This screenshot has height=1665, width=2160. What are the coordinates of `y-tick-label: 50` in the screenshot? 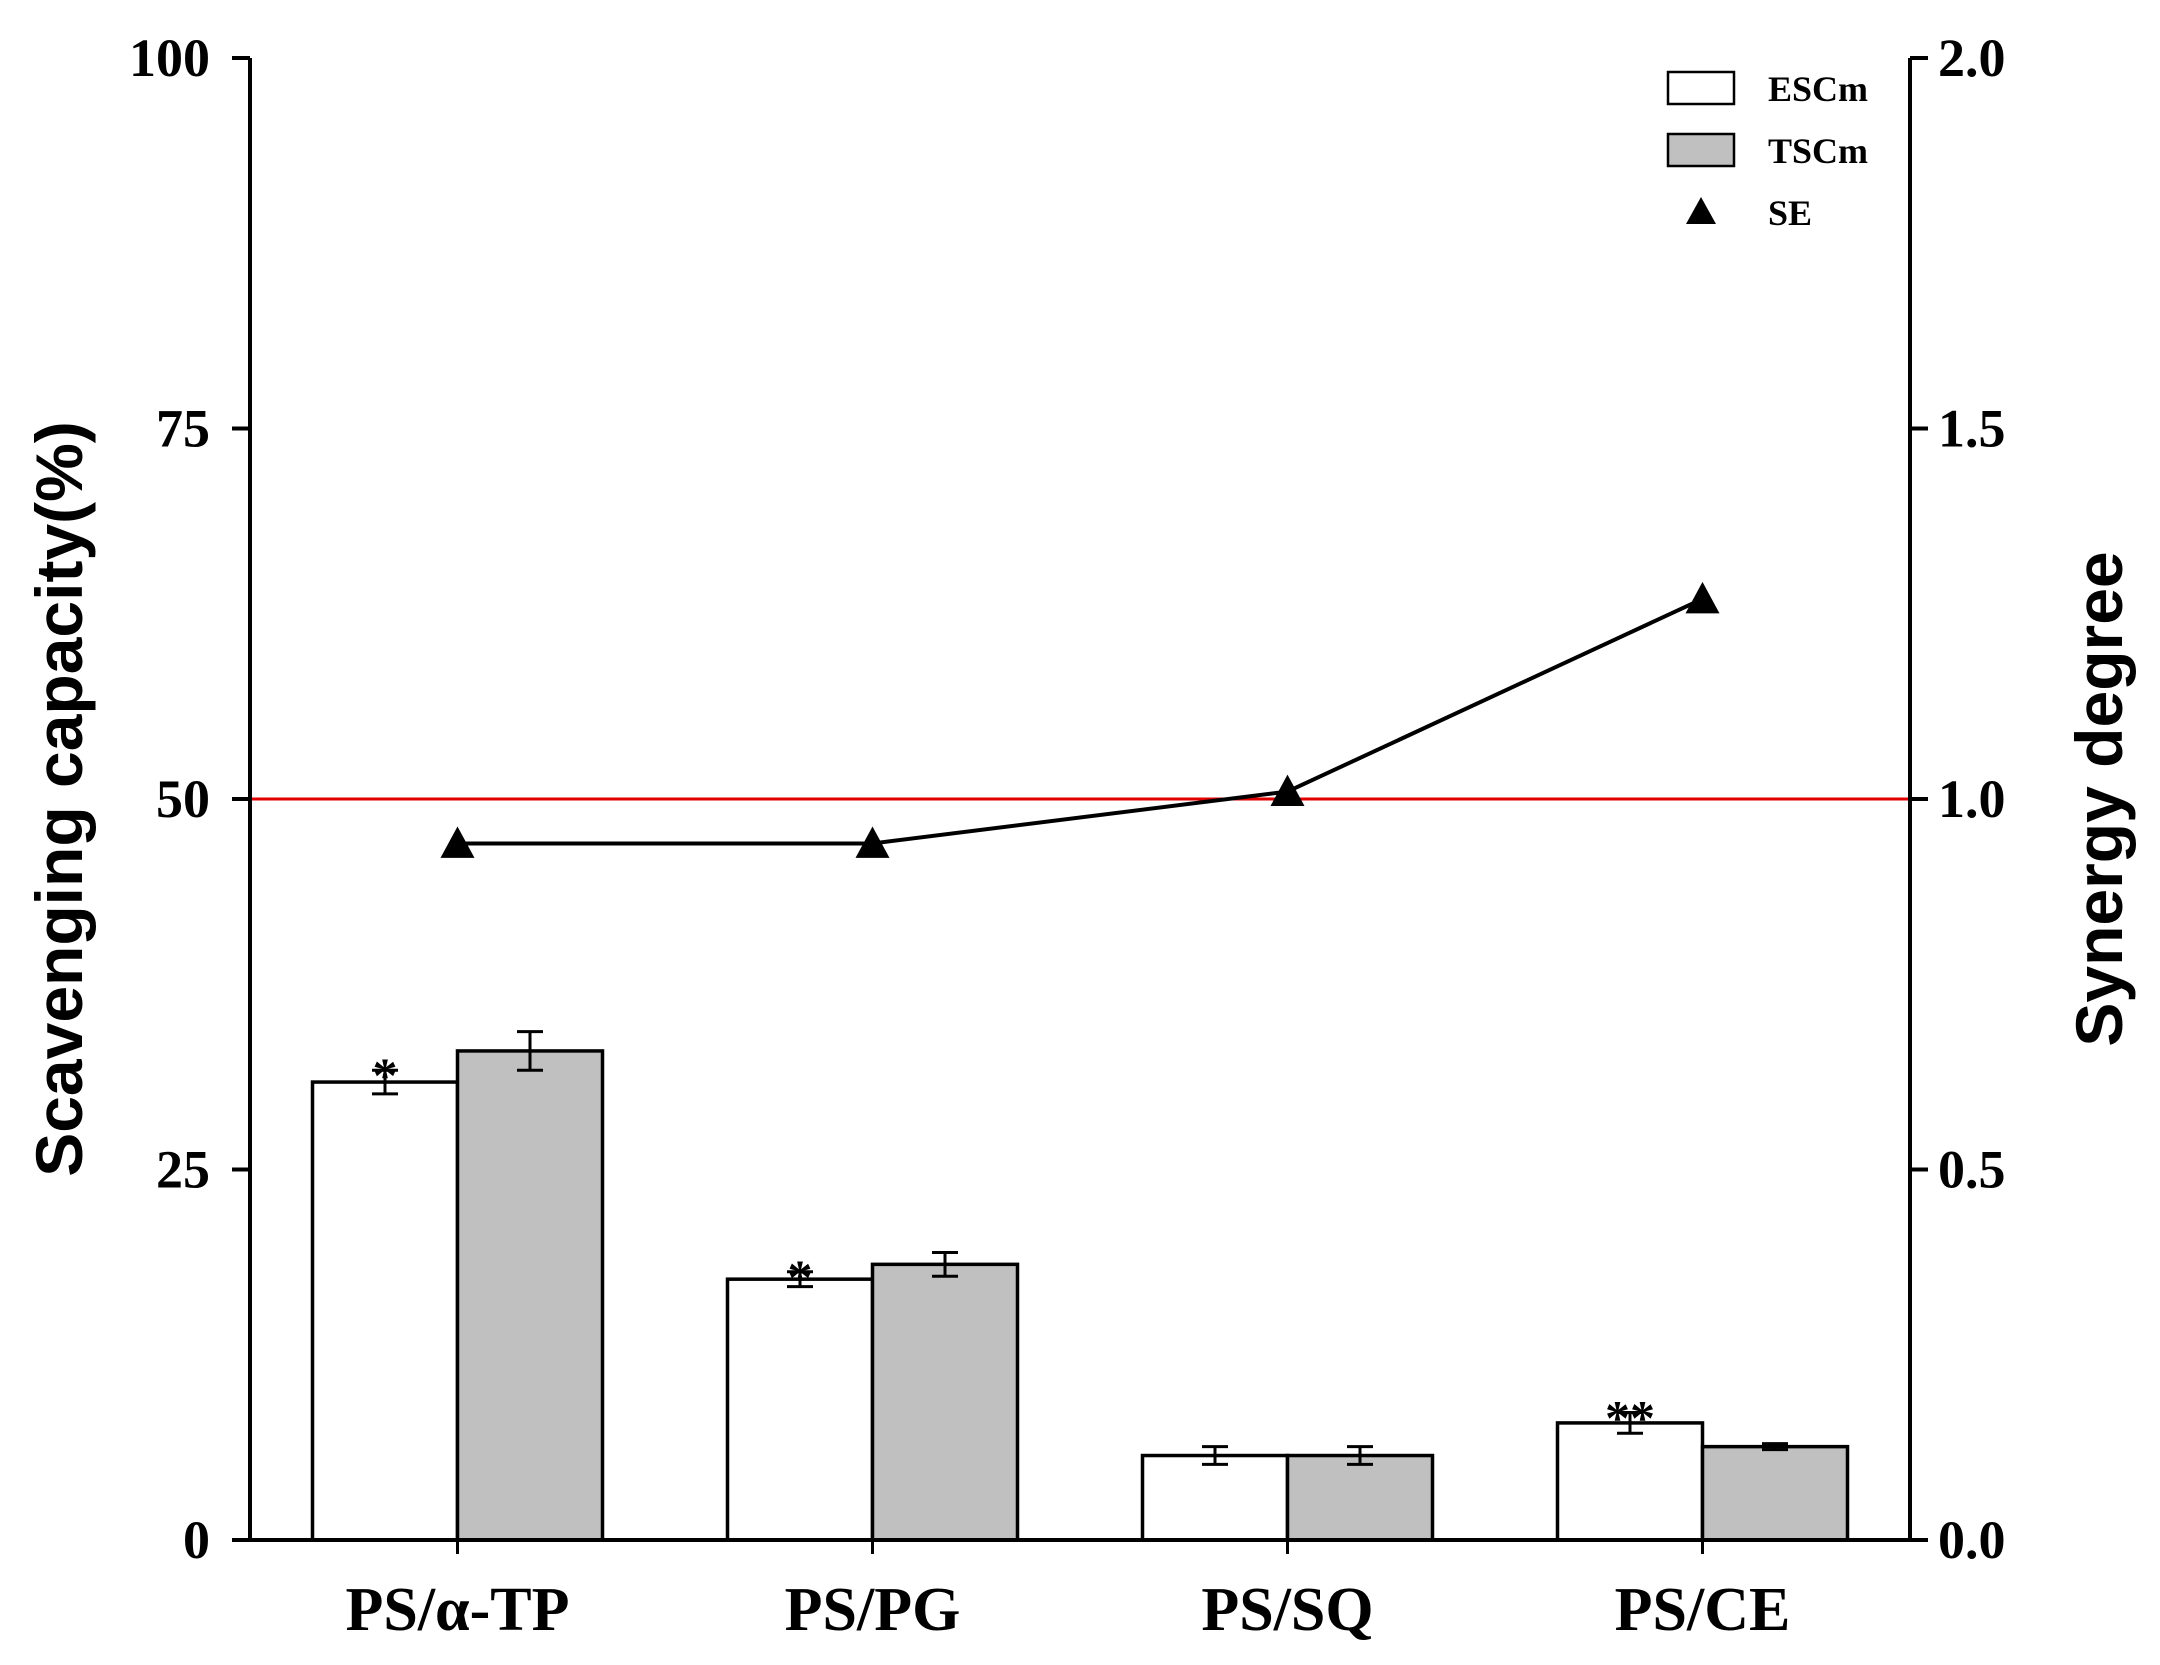 It's located at (183, 799).